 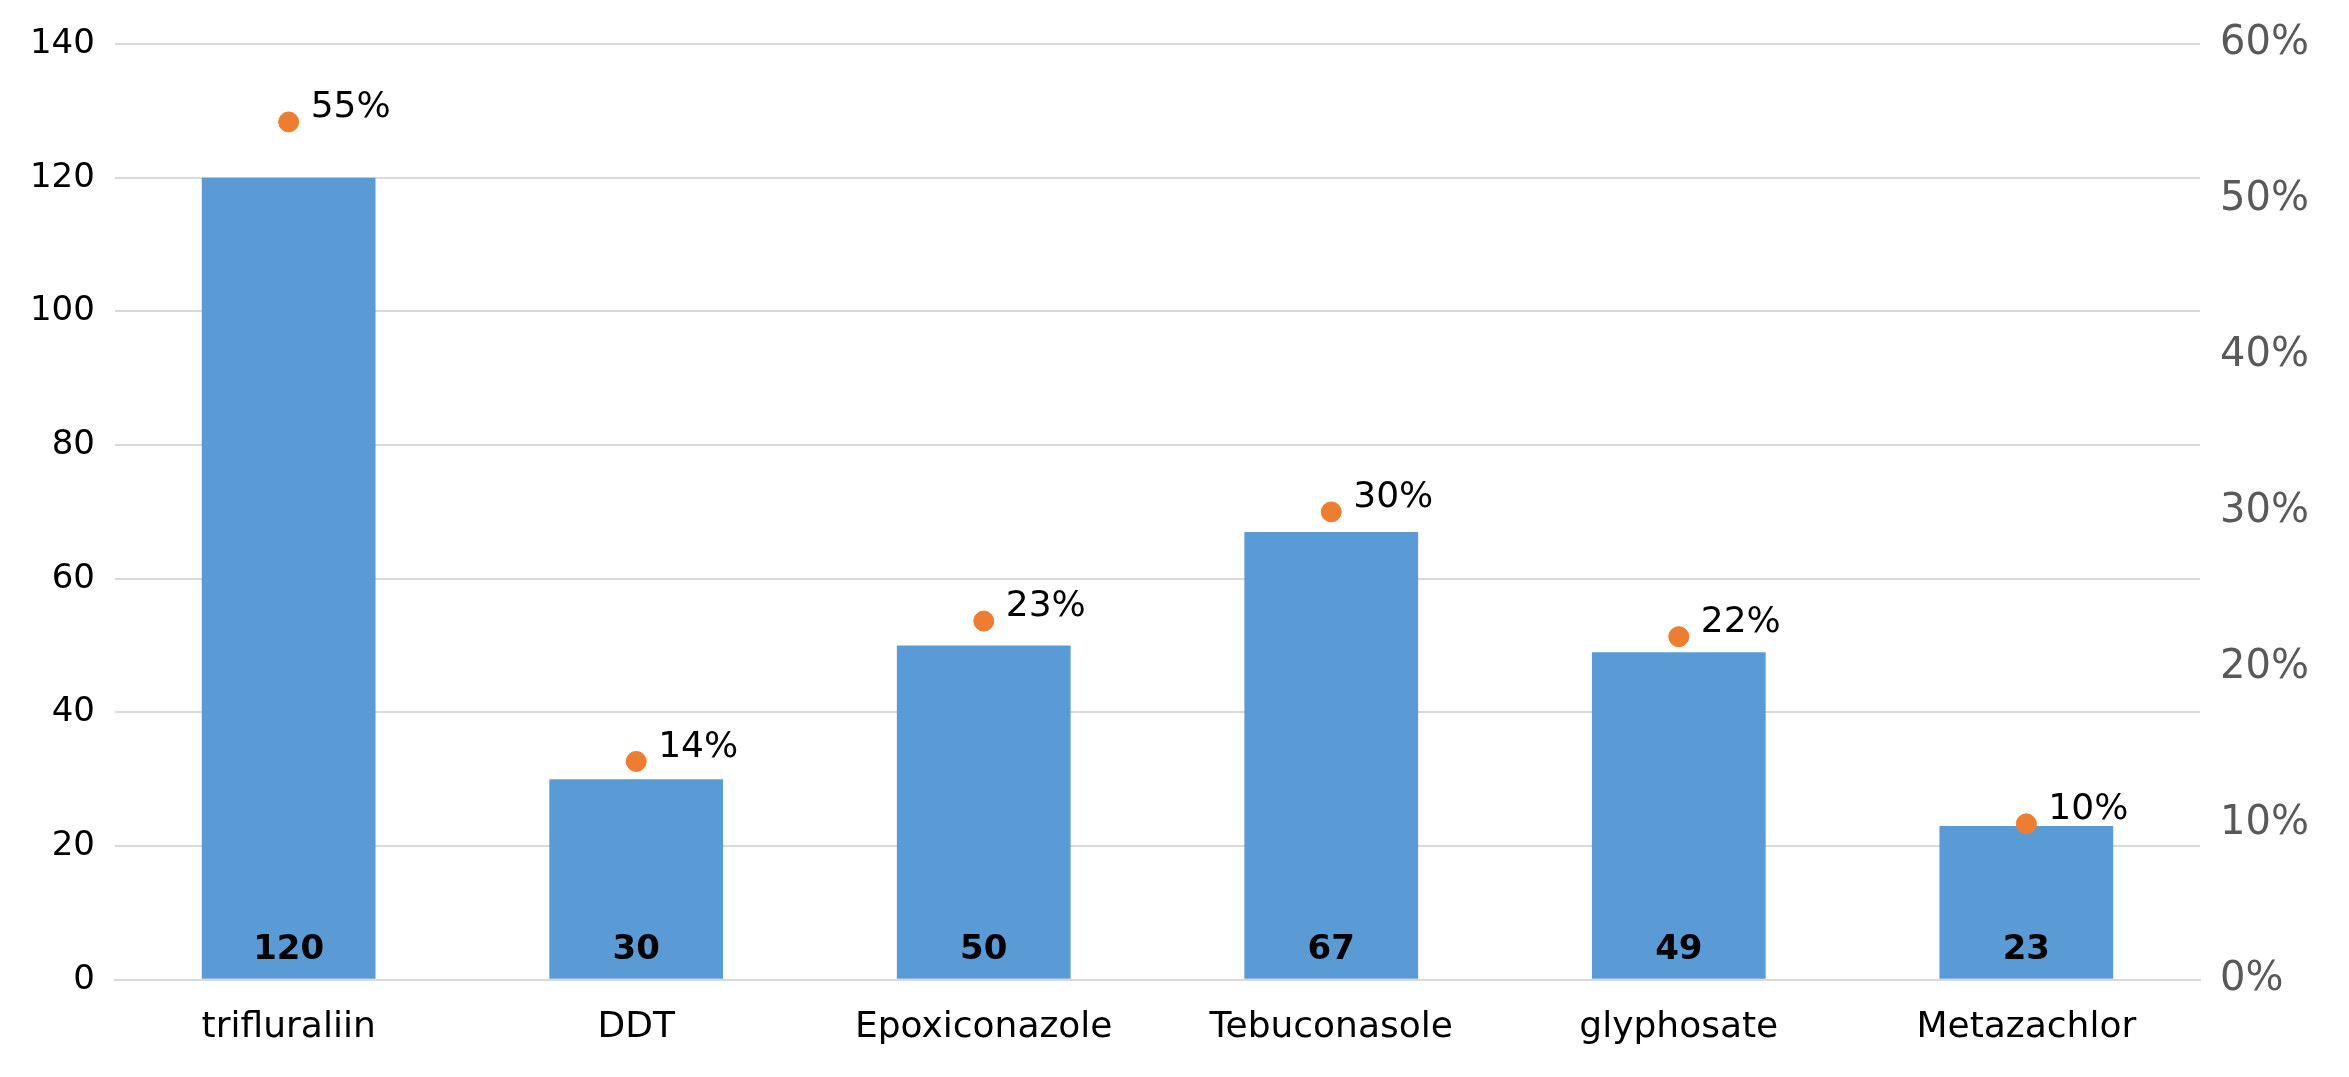 What do you see at coordinates (2026, 1024) in the screenshot?
I see `x-tick-label: Metazachlor` at bounding box center [2026, 1024].